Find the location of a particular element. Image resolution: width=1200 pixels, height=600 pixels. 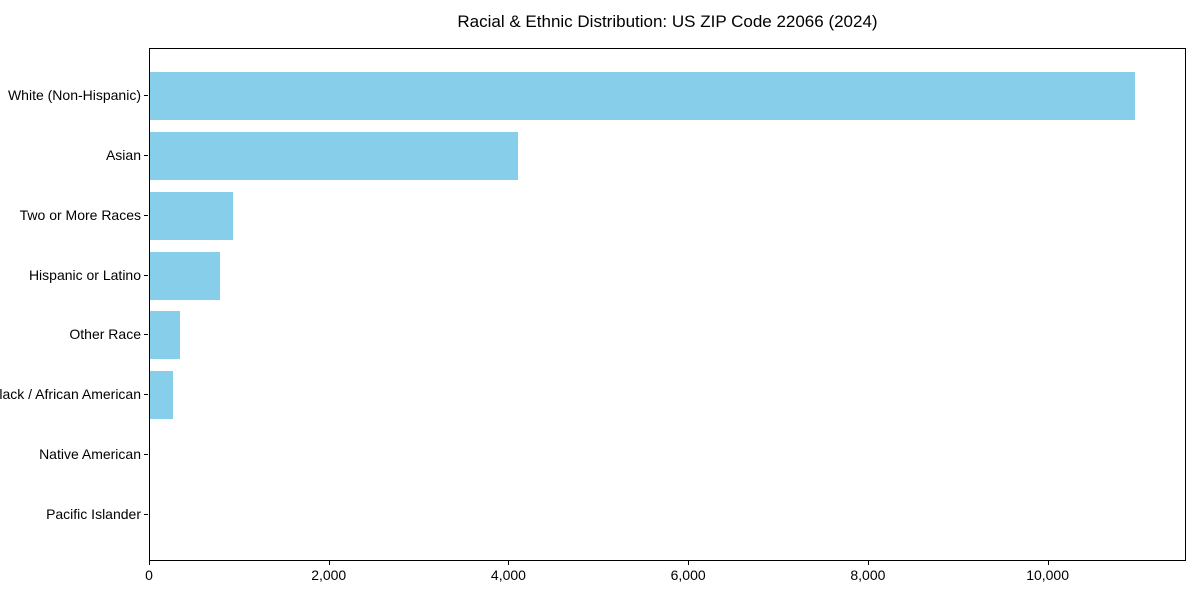

y-tick-label: White (Non-Hispanic) is located at coordinates (74, 95).